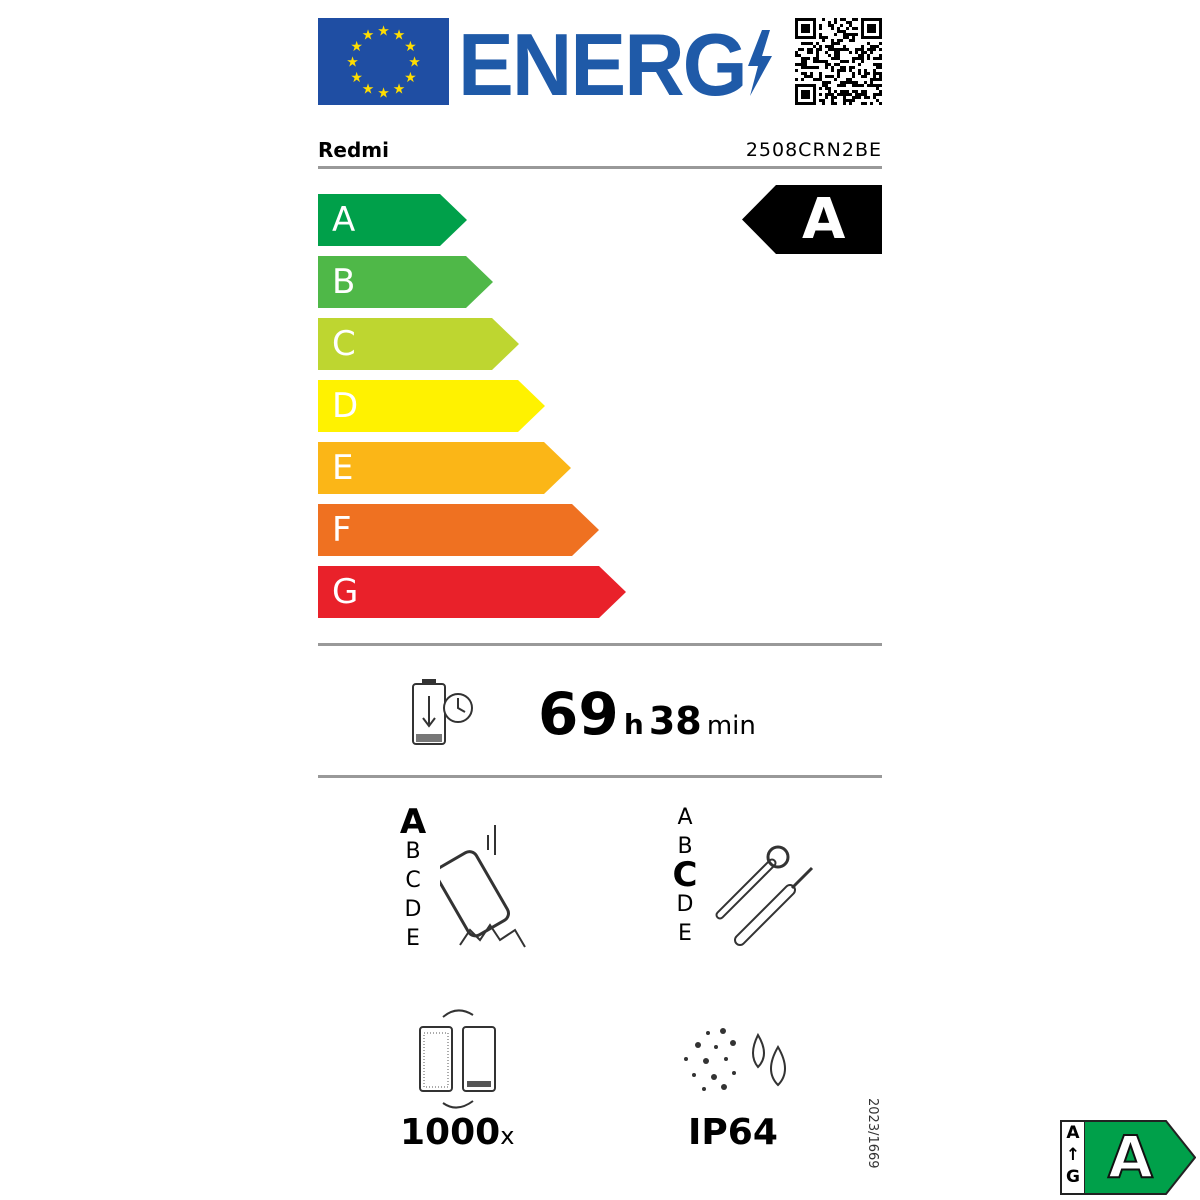  Describe the element at coordinates (344, 344) in the screenshot. I see `class-letter: C` at that location.